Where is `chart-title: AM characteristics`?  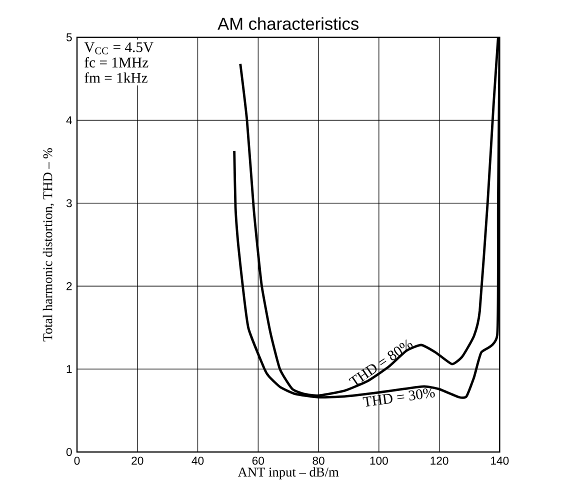
chart-title: AM characteristics is located at coordinates (288, 23).